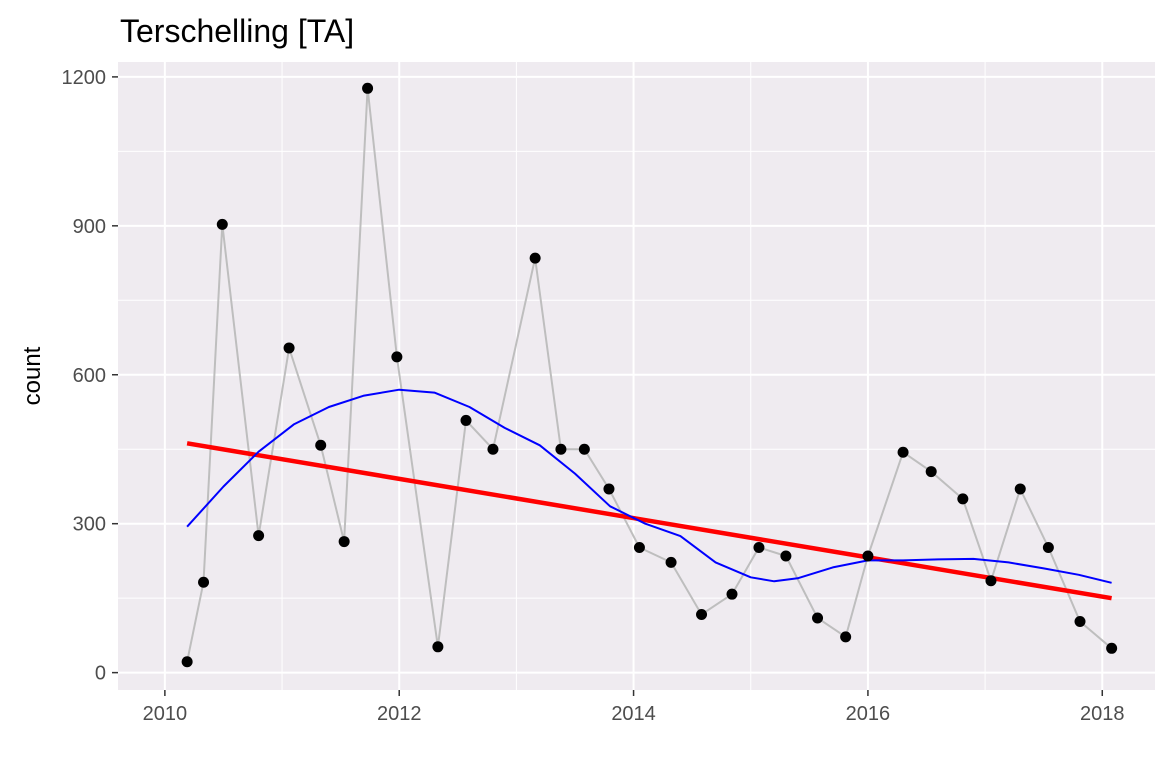 This screenshot has height=780, width=1170. I want to click on x-tick-label: 2018, so click(1102, 714).